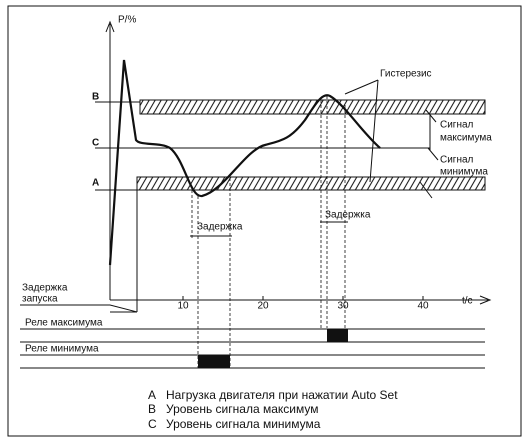 Image resolution: width=530 pixels, height=439 pixels. I want to click on y-label: P/%, so click(127, 20).